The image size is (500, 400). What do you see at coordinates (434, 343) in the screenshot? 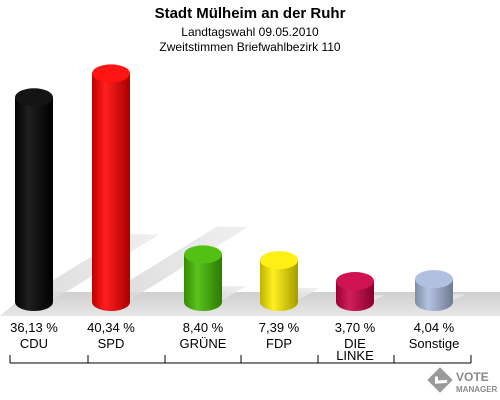
I see `category-label-5: Sonstige` at bounding box center [434, 343].